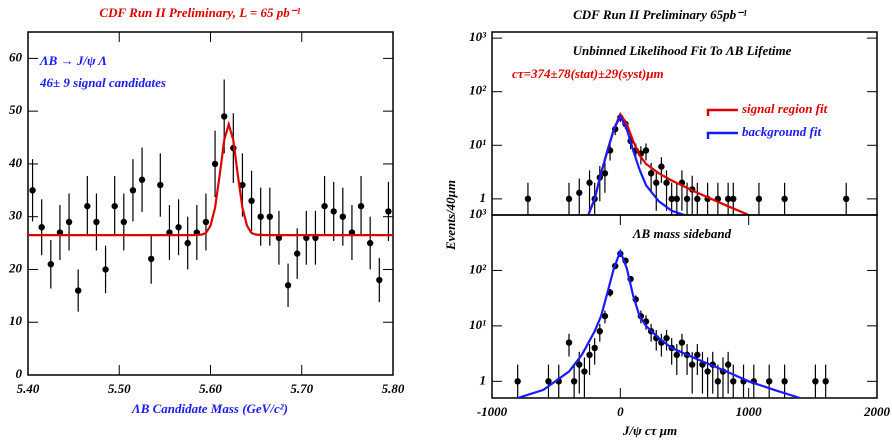  What do you see at coordinates (784, 108) in the screenshot?
I see `legend-label: signal region fit` at bounding box center [784, 108].